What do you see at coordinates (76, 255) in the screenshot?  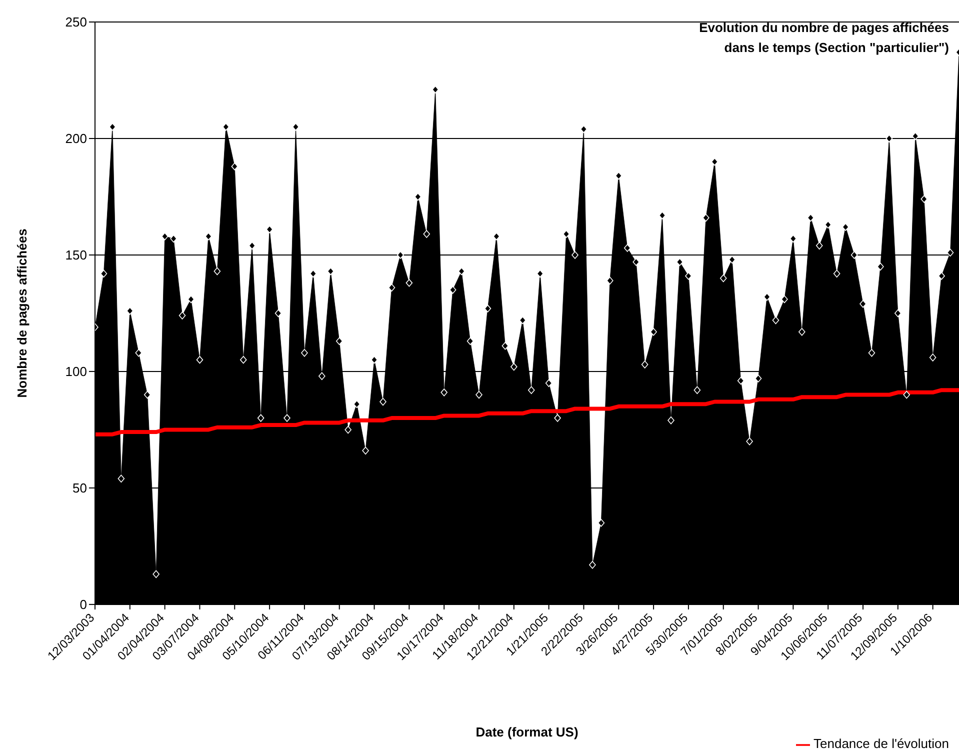 I see `y-tick-label: 150` at bounding box center [76, 255].